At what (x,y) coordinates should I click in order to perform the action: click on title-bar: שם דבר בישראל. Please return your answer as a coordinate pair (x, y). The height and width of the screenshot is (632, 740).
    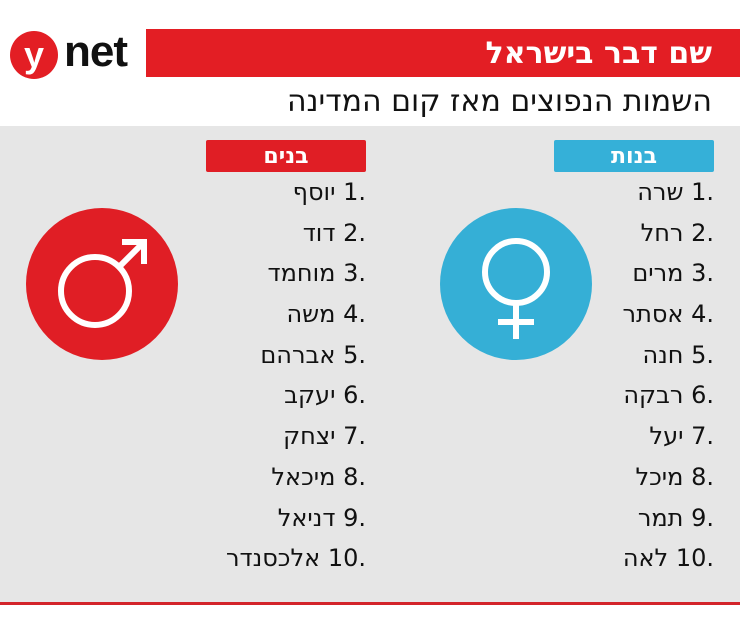
    Looking at the image, I should click on (443, 53).